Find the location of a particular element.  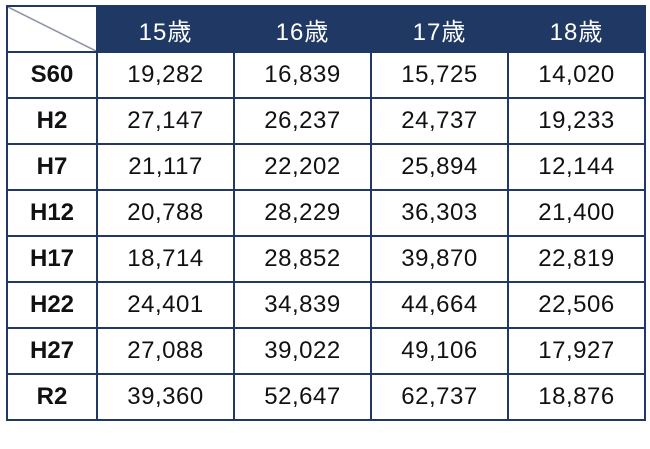

table-cell: 24,737 is located at coordinates (439, 121).